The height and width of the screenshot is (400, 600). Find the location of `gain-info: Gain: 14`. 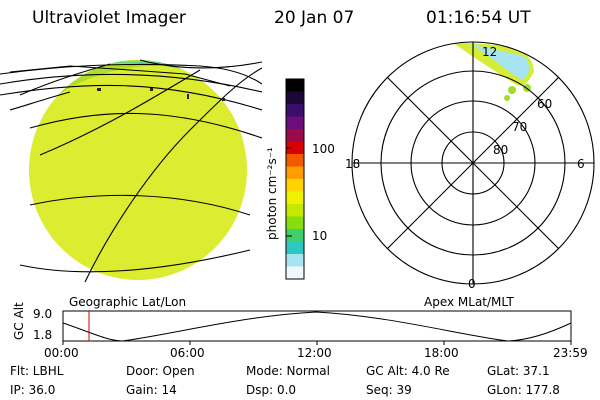

gain-info: Gain: 14 is located at coordinates (151, 390).